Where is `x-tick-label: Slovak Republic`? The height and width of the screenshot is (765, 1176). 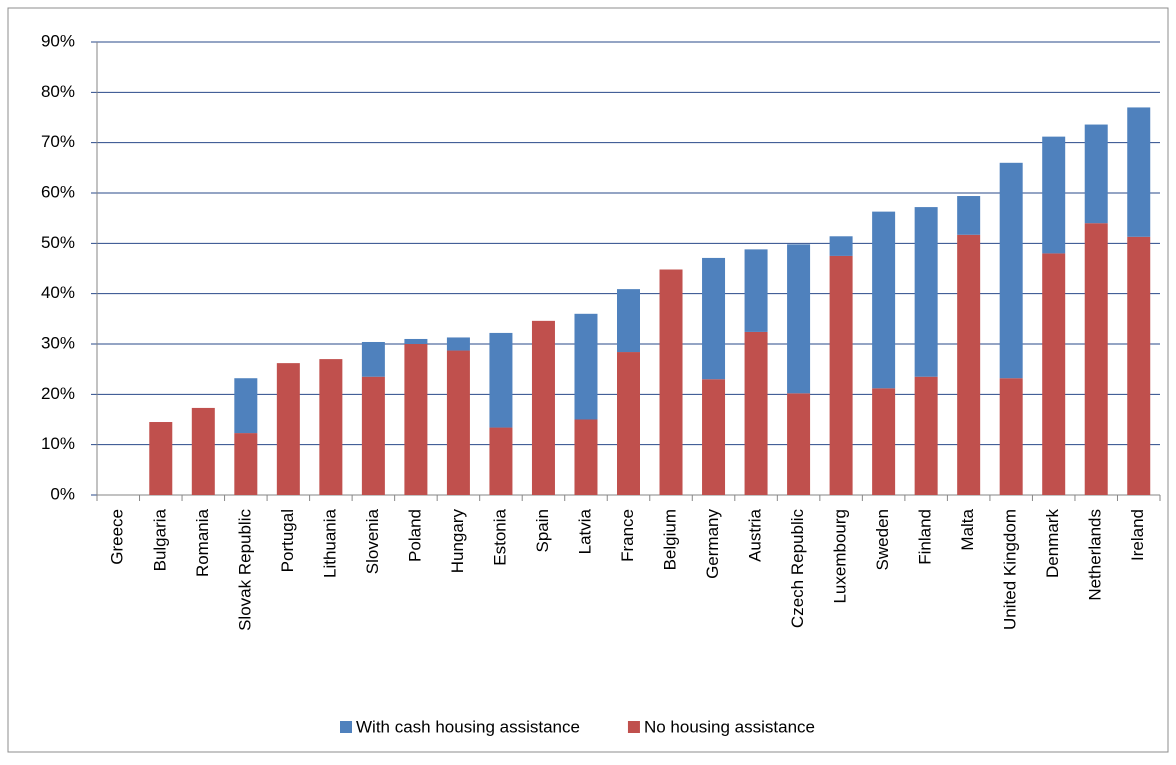
x-tick-label: Slovak Republic is located at coordinates (244, 570).